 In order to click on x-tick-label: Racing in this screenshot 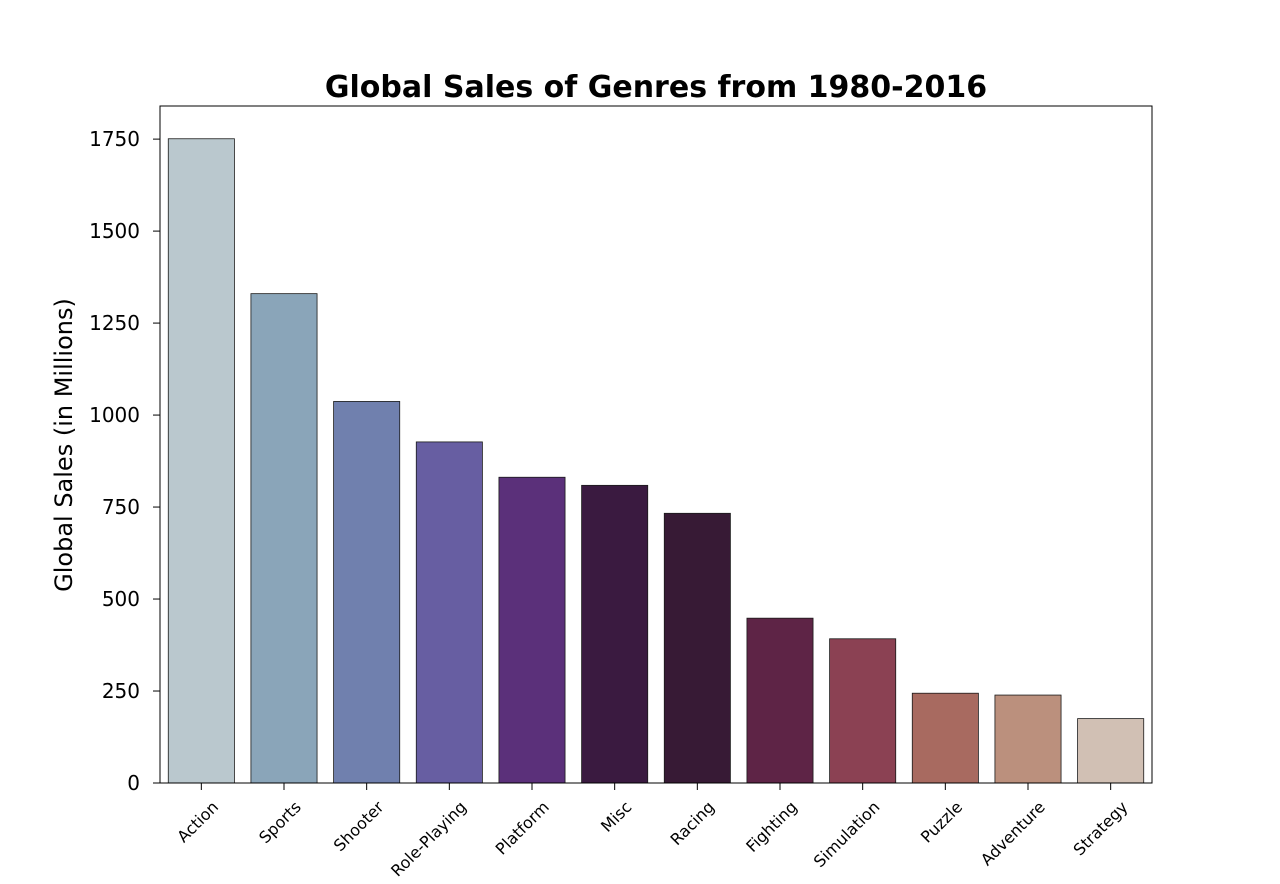, I will do `click(692, 823)`.